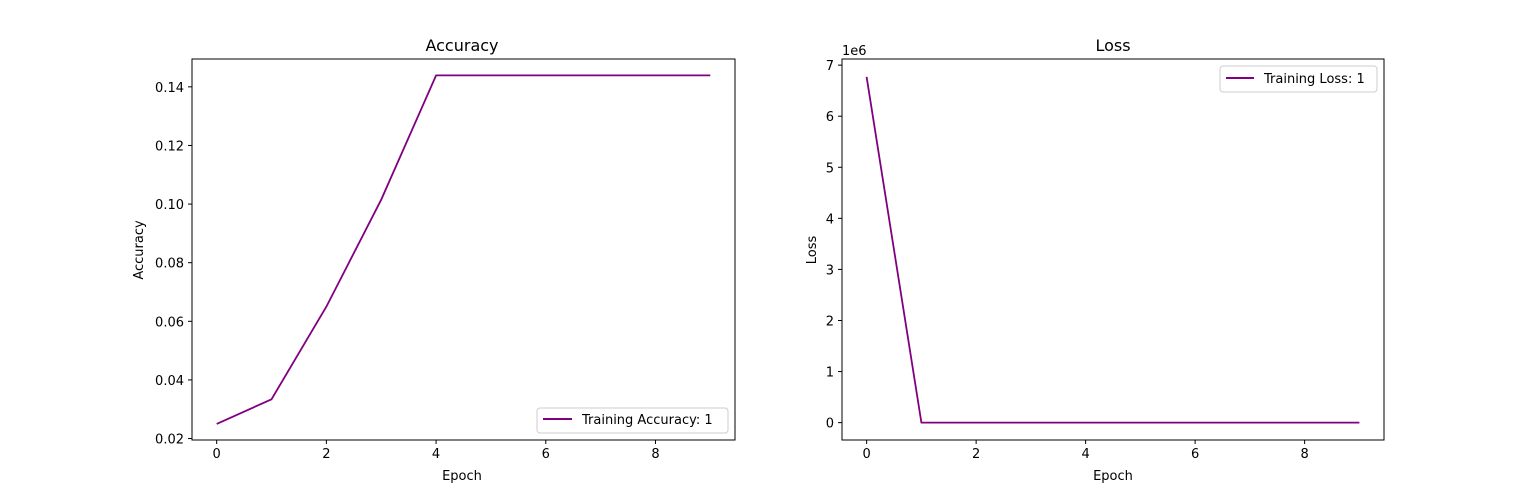 The width and height of the screenshot is (1538, 494). Describe the element at coordinates (830, 66) in the screenshot. I see `y-tick-label: 7` at that location.